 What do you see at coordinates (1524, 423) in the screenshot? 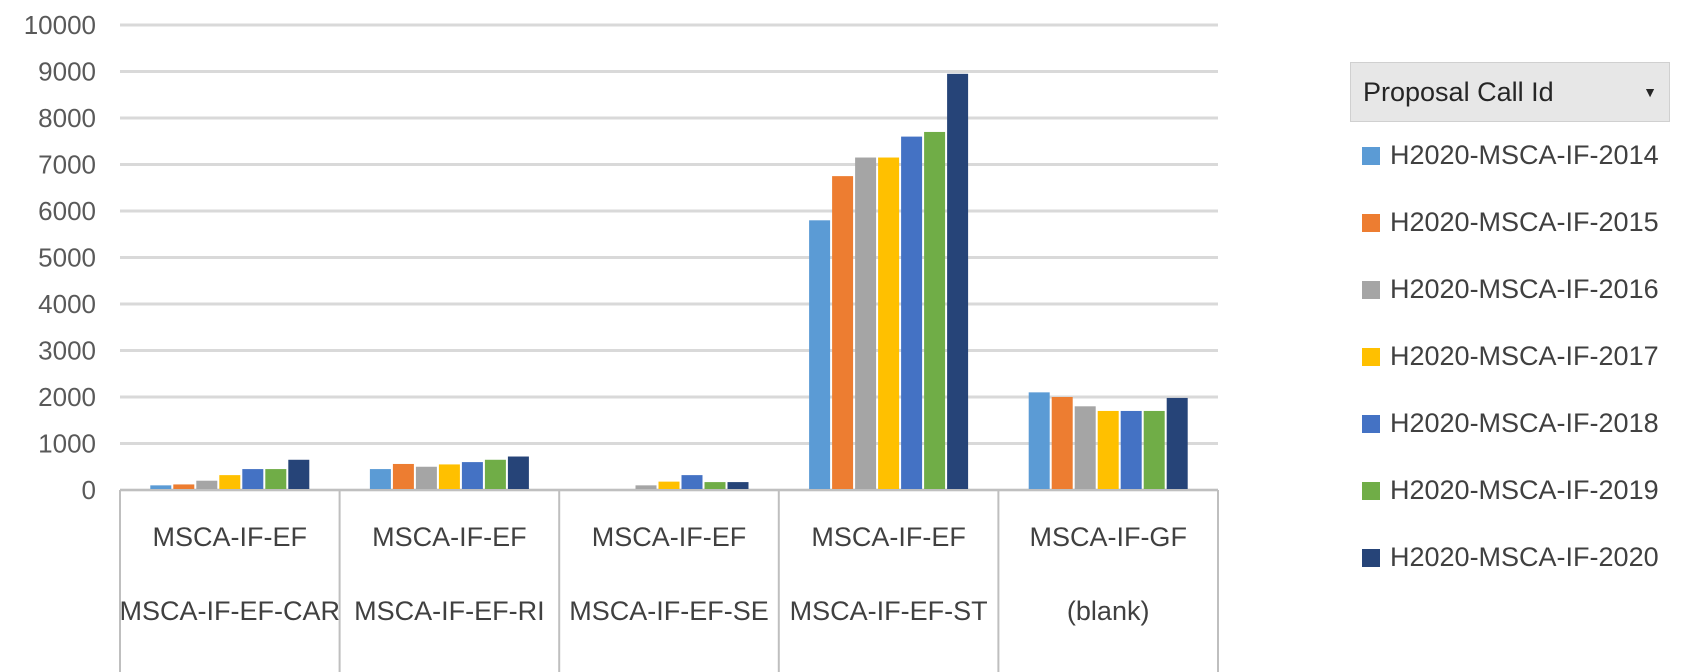
I see `legend-label: H2020-MSCA-IF-2018` at bounding box center [1524, 423].